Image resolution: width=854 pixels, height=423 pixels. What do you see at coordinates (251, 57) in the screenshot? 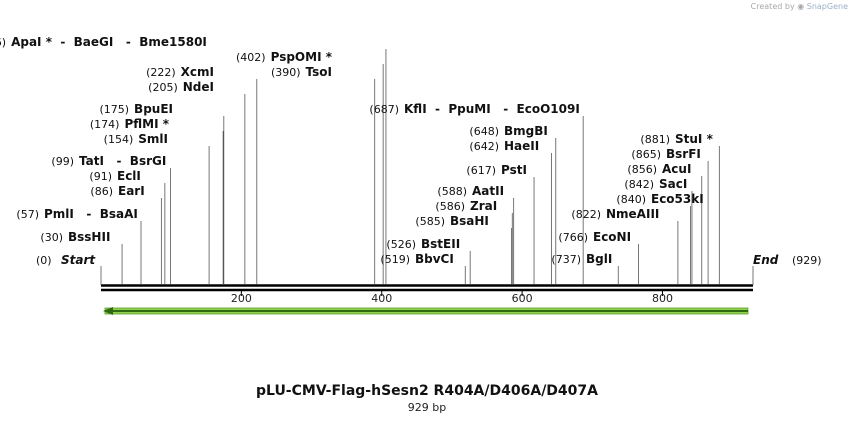
I see `site-position: (402)` at bounding box center [251, 57].